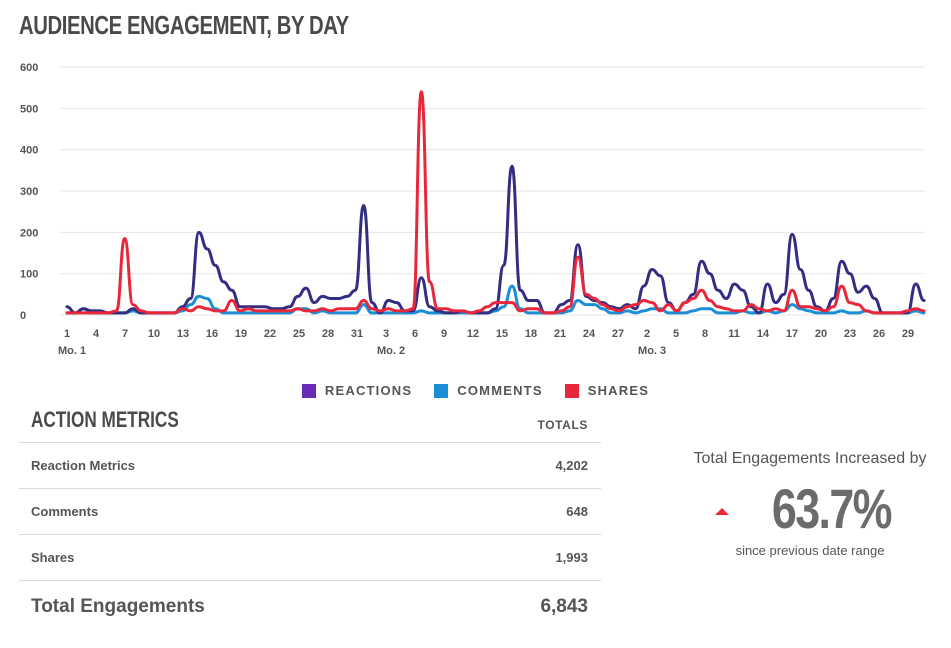 The height and width of the screenshot is (648, 951). Describe the element at coordinates (299, 334) in the screenshot. I see `x-tick-label: 25` at that location.